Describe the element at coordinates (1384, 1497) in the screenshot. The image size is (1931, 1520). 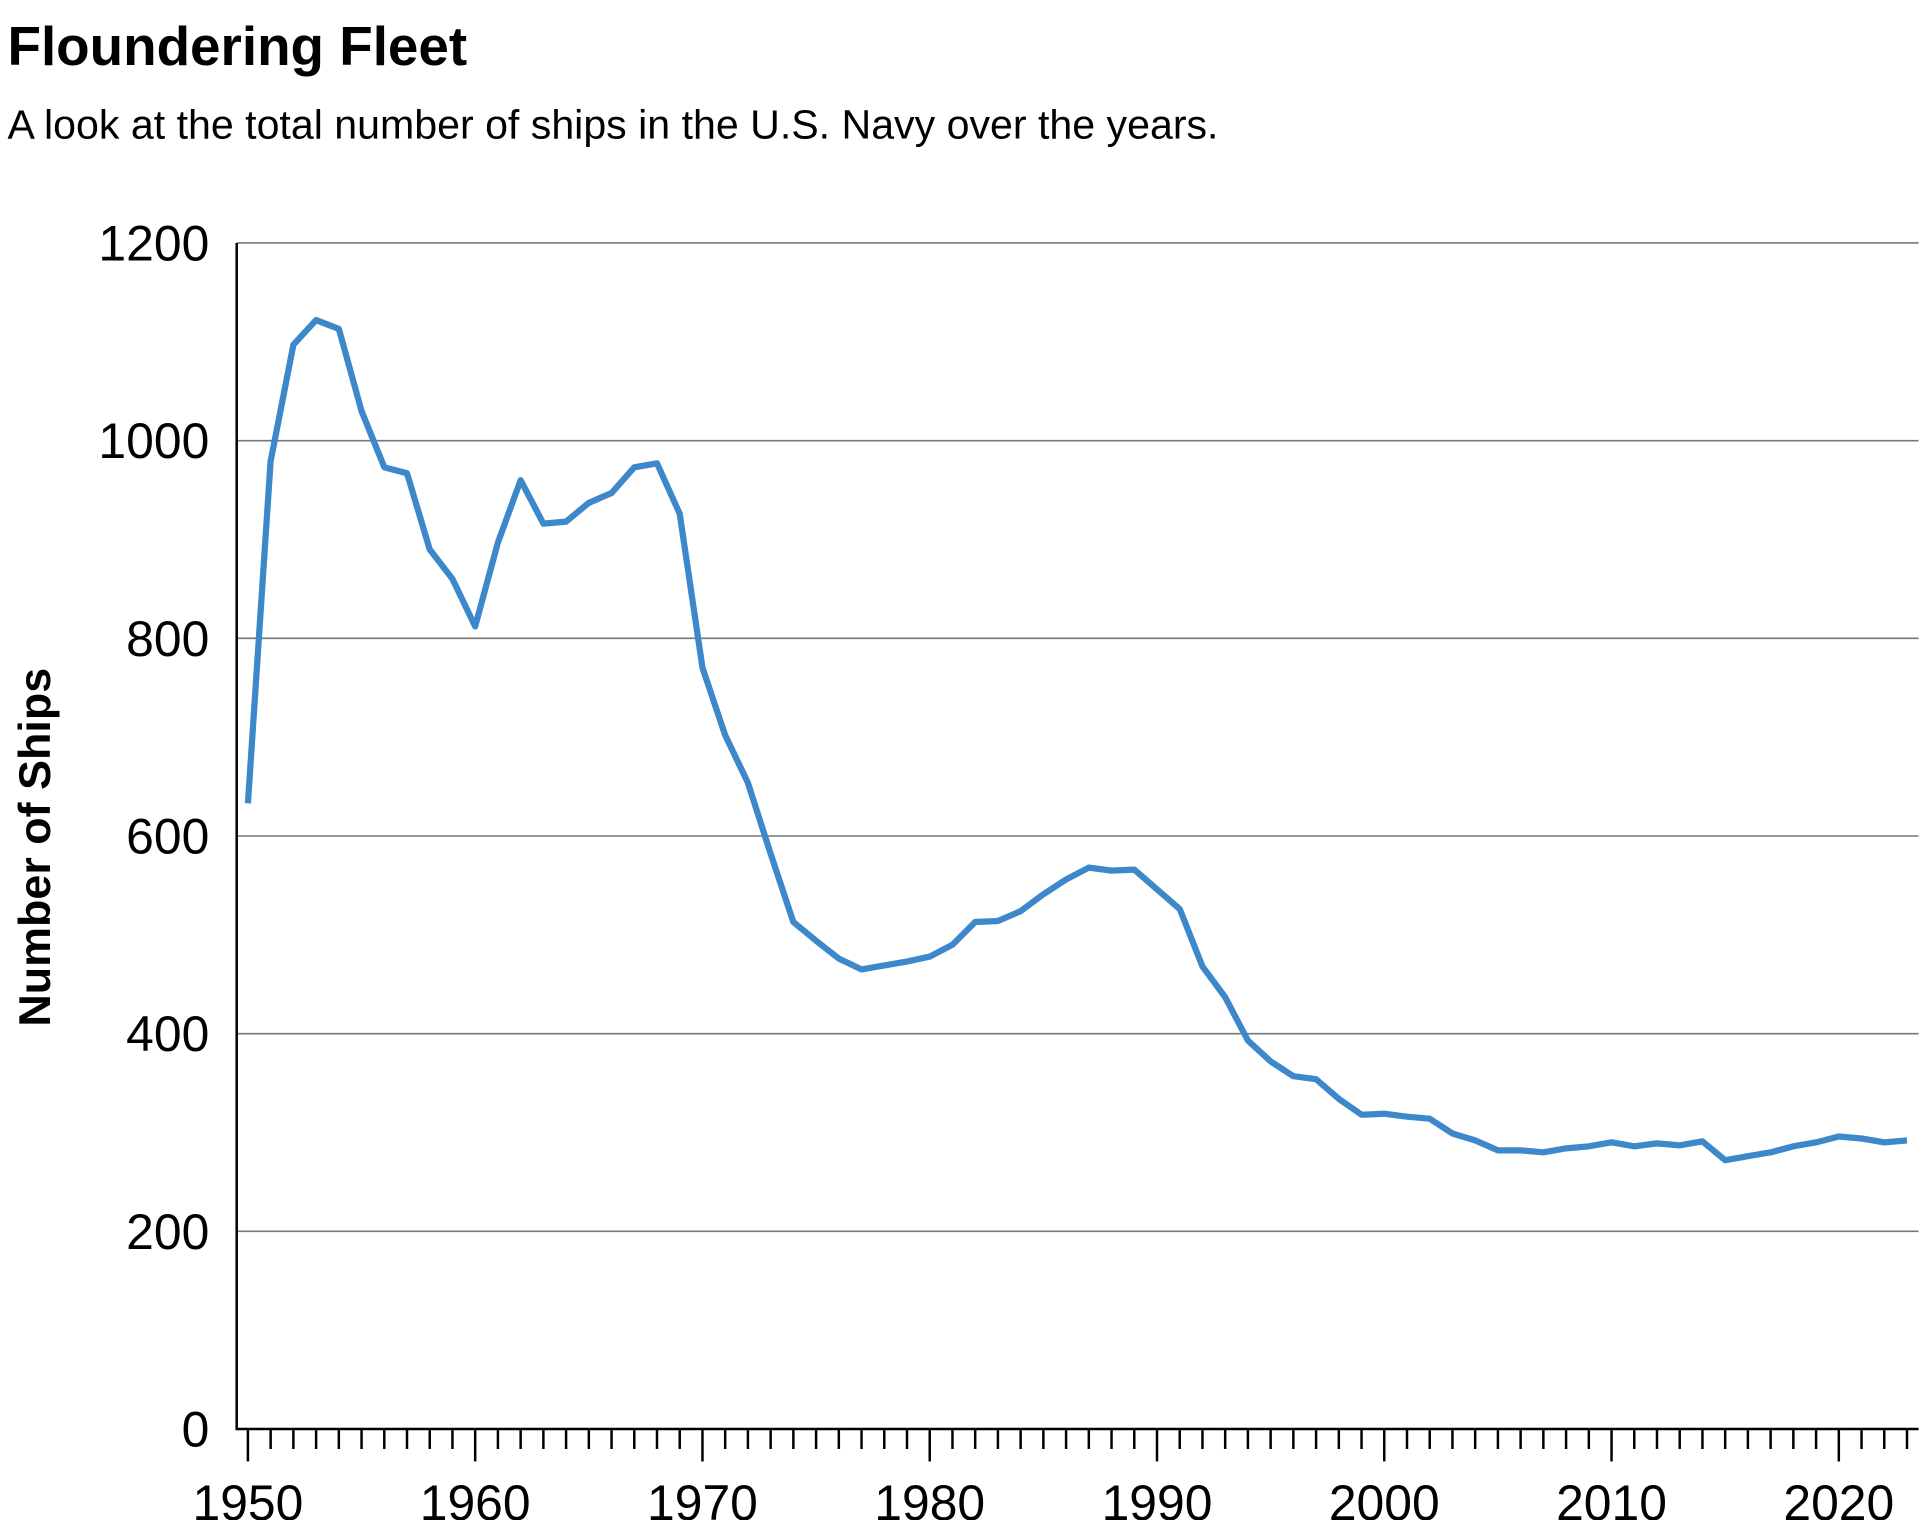
I see `x-tick-label: 2000` at that location.